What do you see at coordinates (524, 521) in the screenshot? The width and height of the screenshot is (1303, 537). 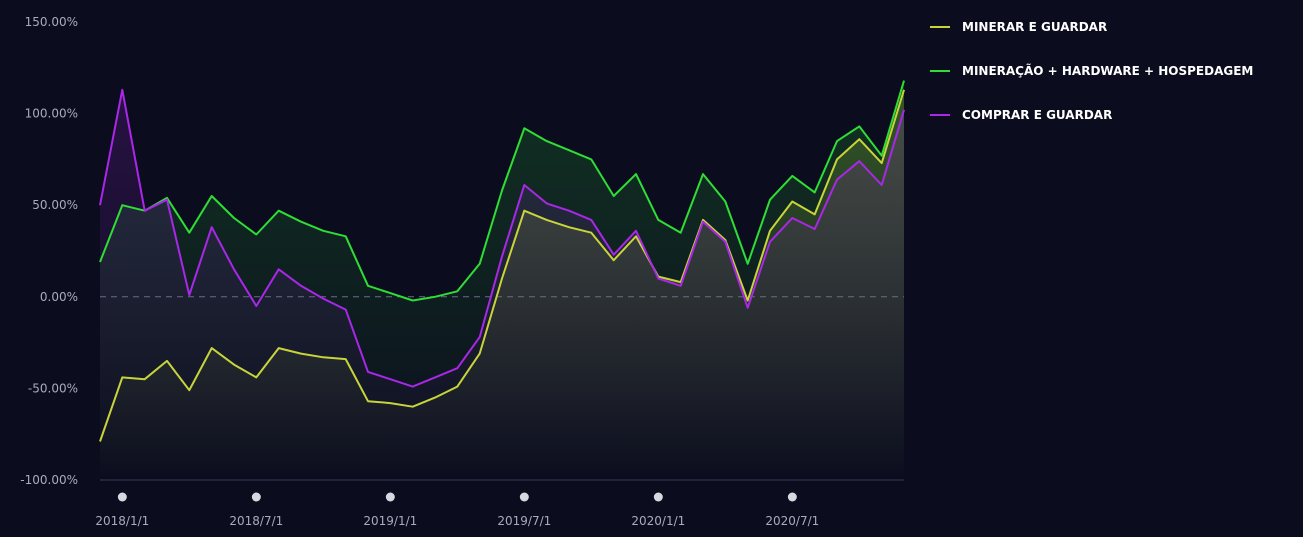 I see `x-tick-label: 2019/7/1` at bounding box center [524, 521].